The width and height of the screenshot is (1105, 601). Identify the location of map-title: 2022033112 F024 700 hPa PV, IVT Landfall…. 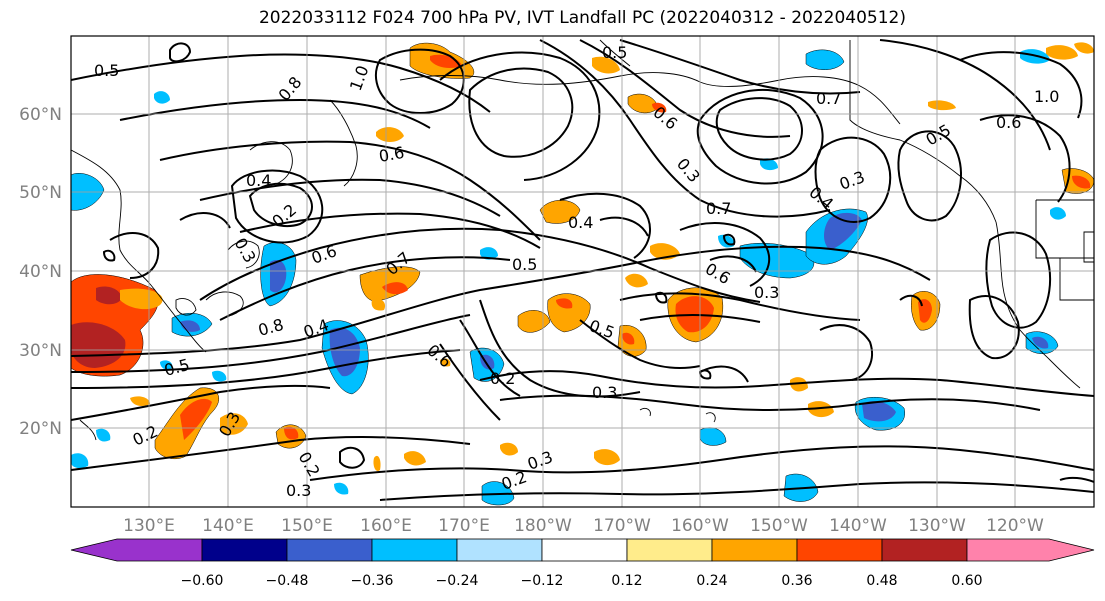
(582, 18).